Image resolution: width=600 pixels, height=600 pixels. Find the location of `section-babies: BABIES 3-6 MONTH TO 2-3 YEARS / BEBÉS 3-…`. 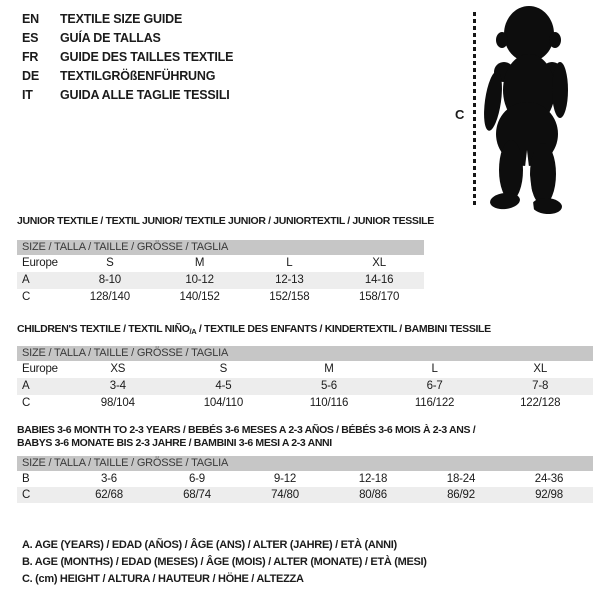

section-babies: BABIES 3-6 MONTH TO 2-3 YEARS / BEBÉS 3-… is located at coordinates (305, 463).